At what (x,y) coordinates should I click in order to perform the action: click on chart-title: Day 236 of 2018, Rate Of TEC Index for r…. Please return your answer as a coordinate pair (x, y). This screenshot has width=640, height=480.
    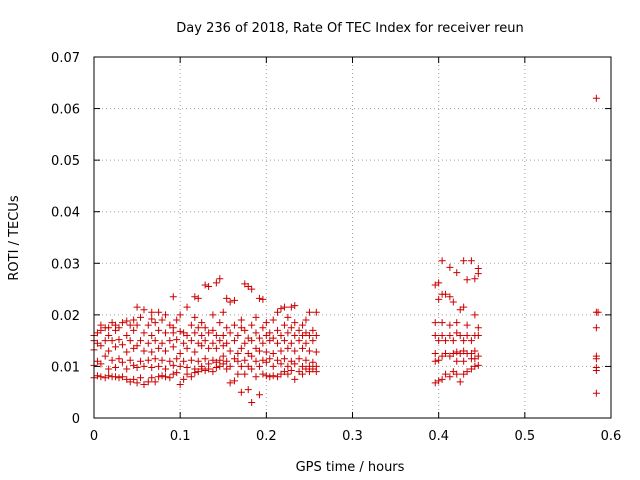
    Looking at the image, I should click on (349, 28).